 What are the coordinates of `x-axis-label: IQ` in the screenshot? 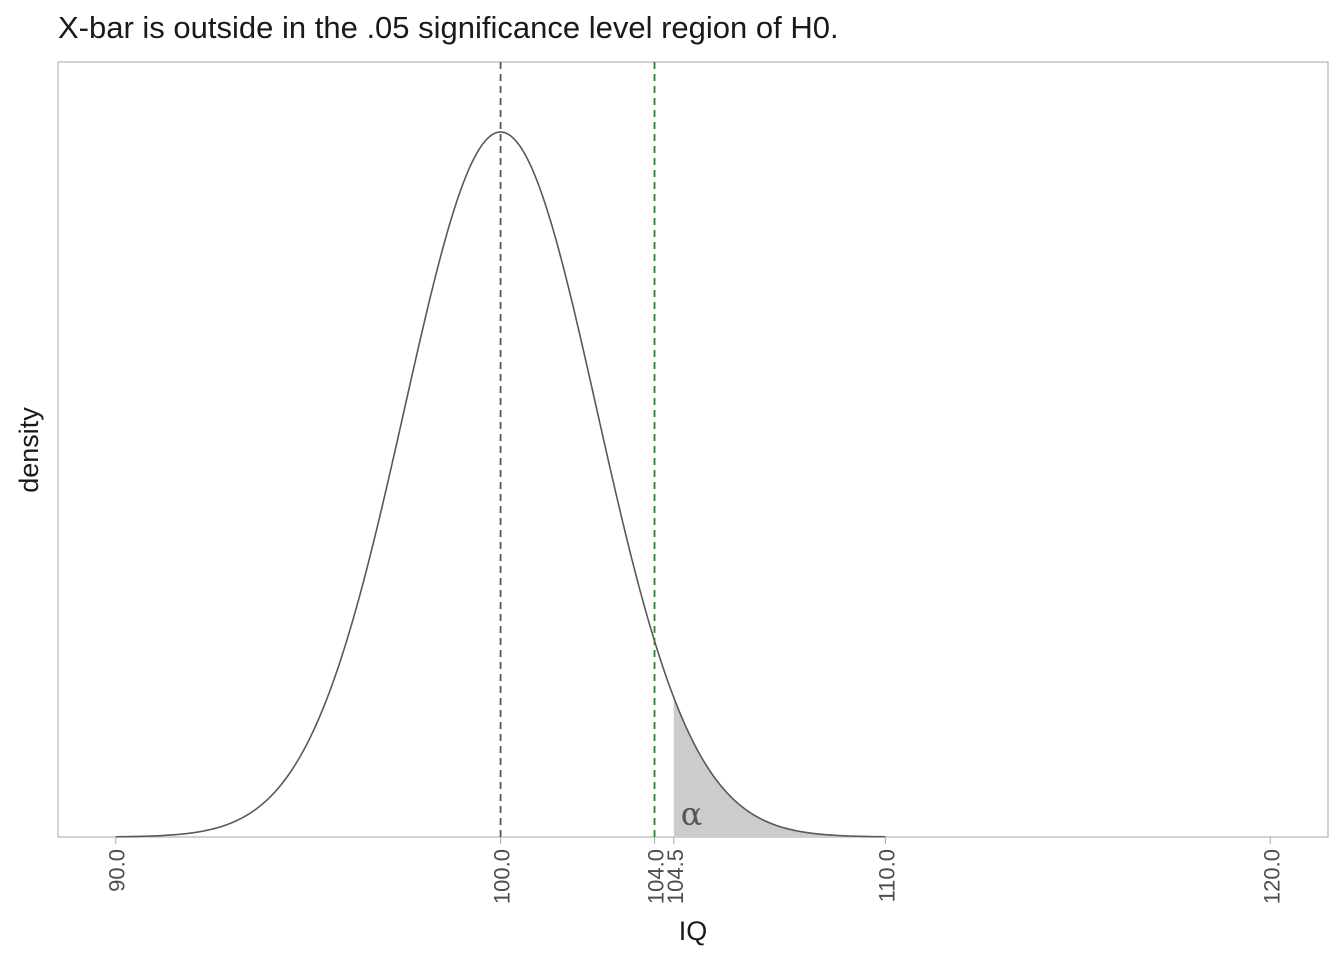 It's located at (693, 931).